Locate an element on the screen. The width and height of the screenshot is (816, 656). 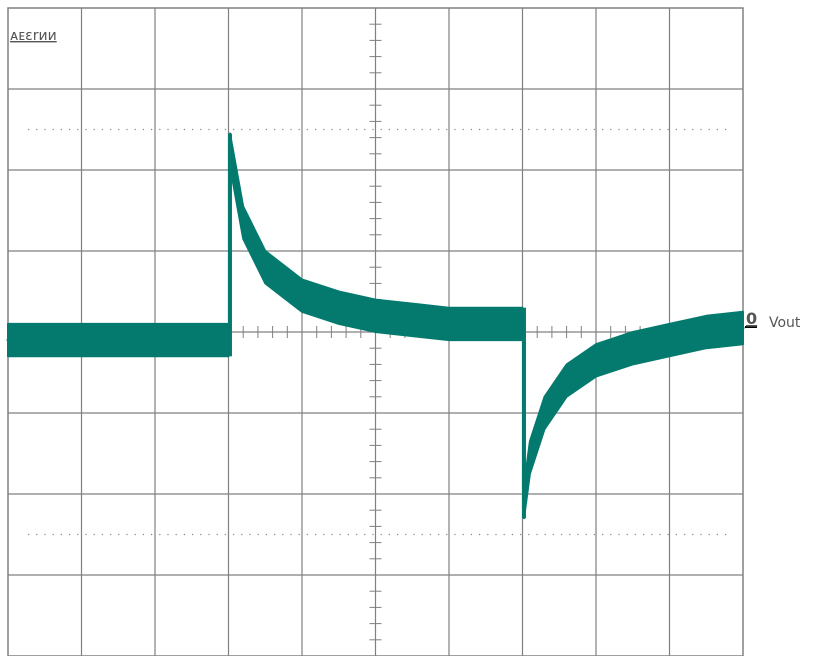
corner-label: ᴀᴇɛrᴎᴎ is located at coordinates (33, 36).